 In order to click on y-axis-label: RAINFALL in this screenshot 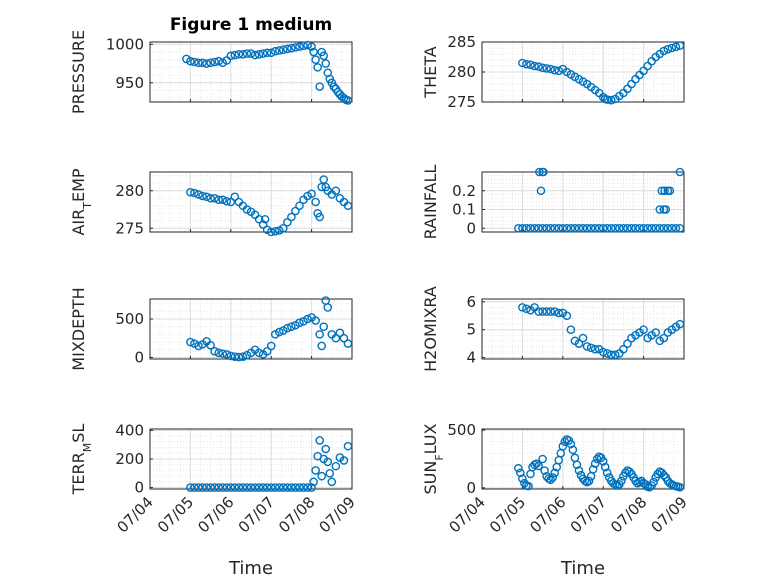, I will do `click(430, 202)`.